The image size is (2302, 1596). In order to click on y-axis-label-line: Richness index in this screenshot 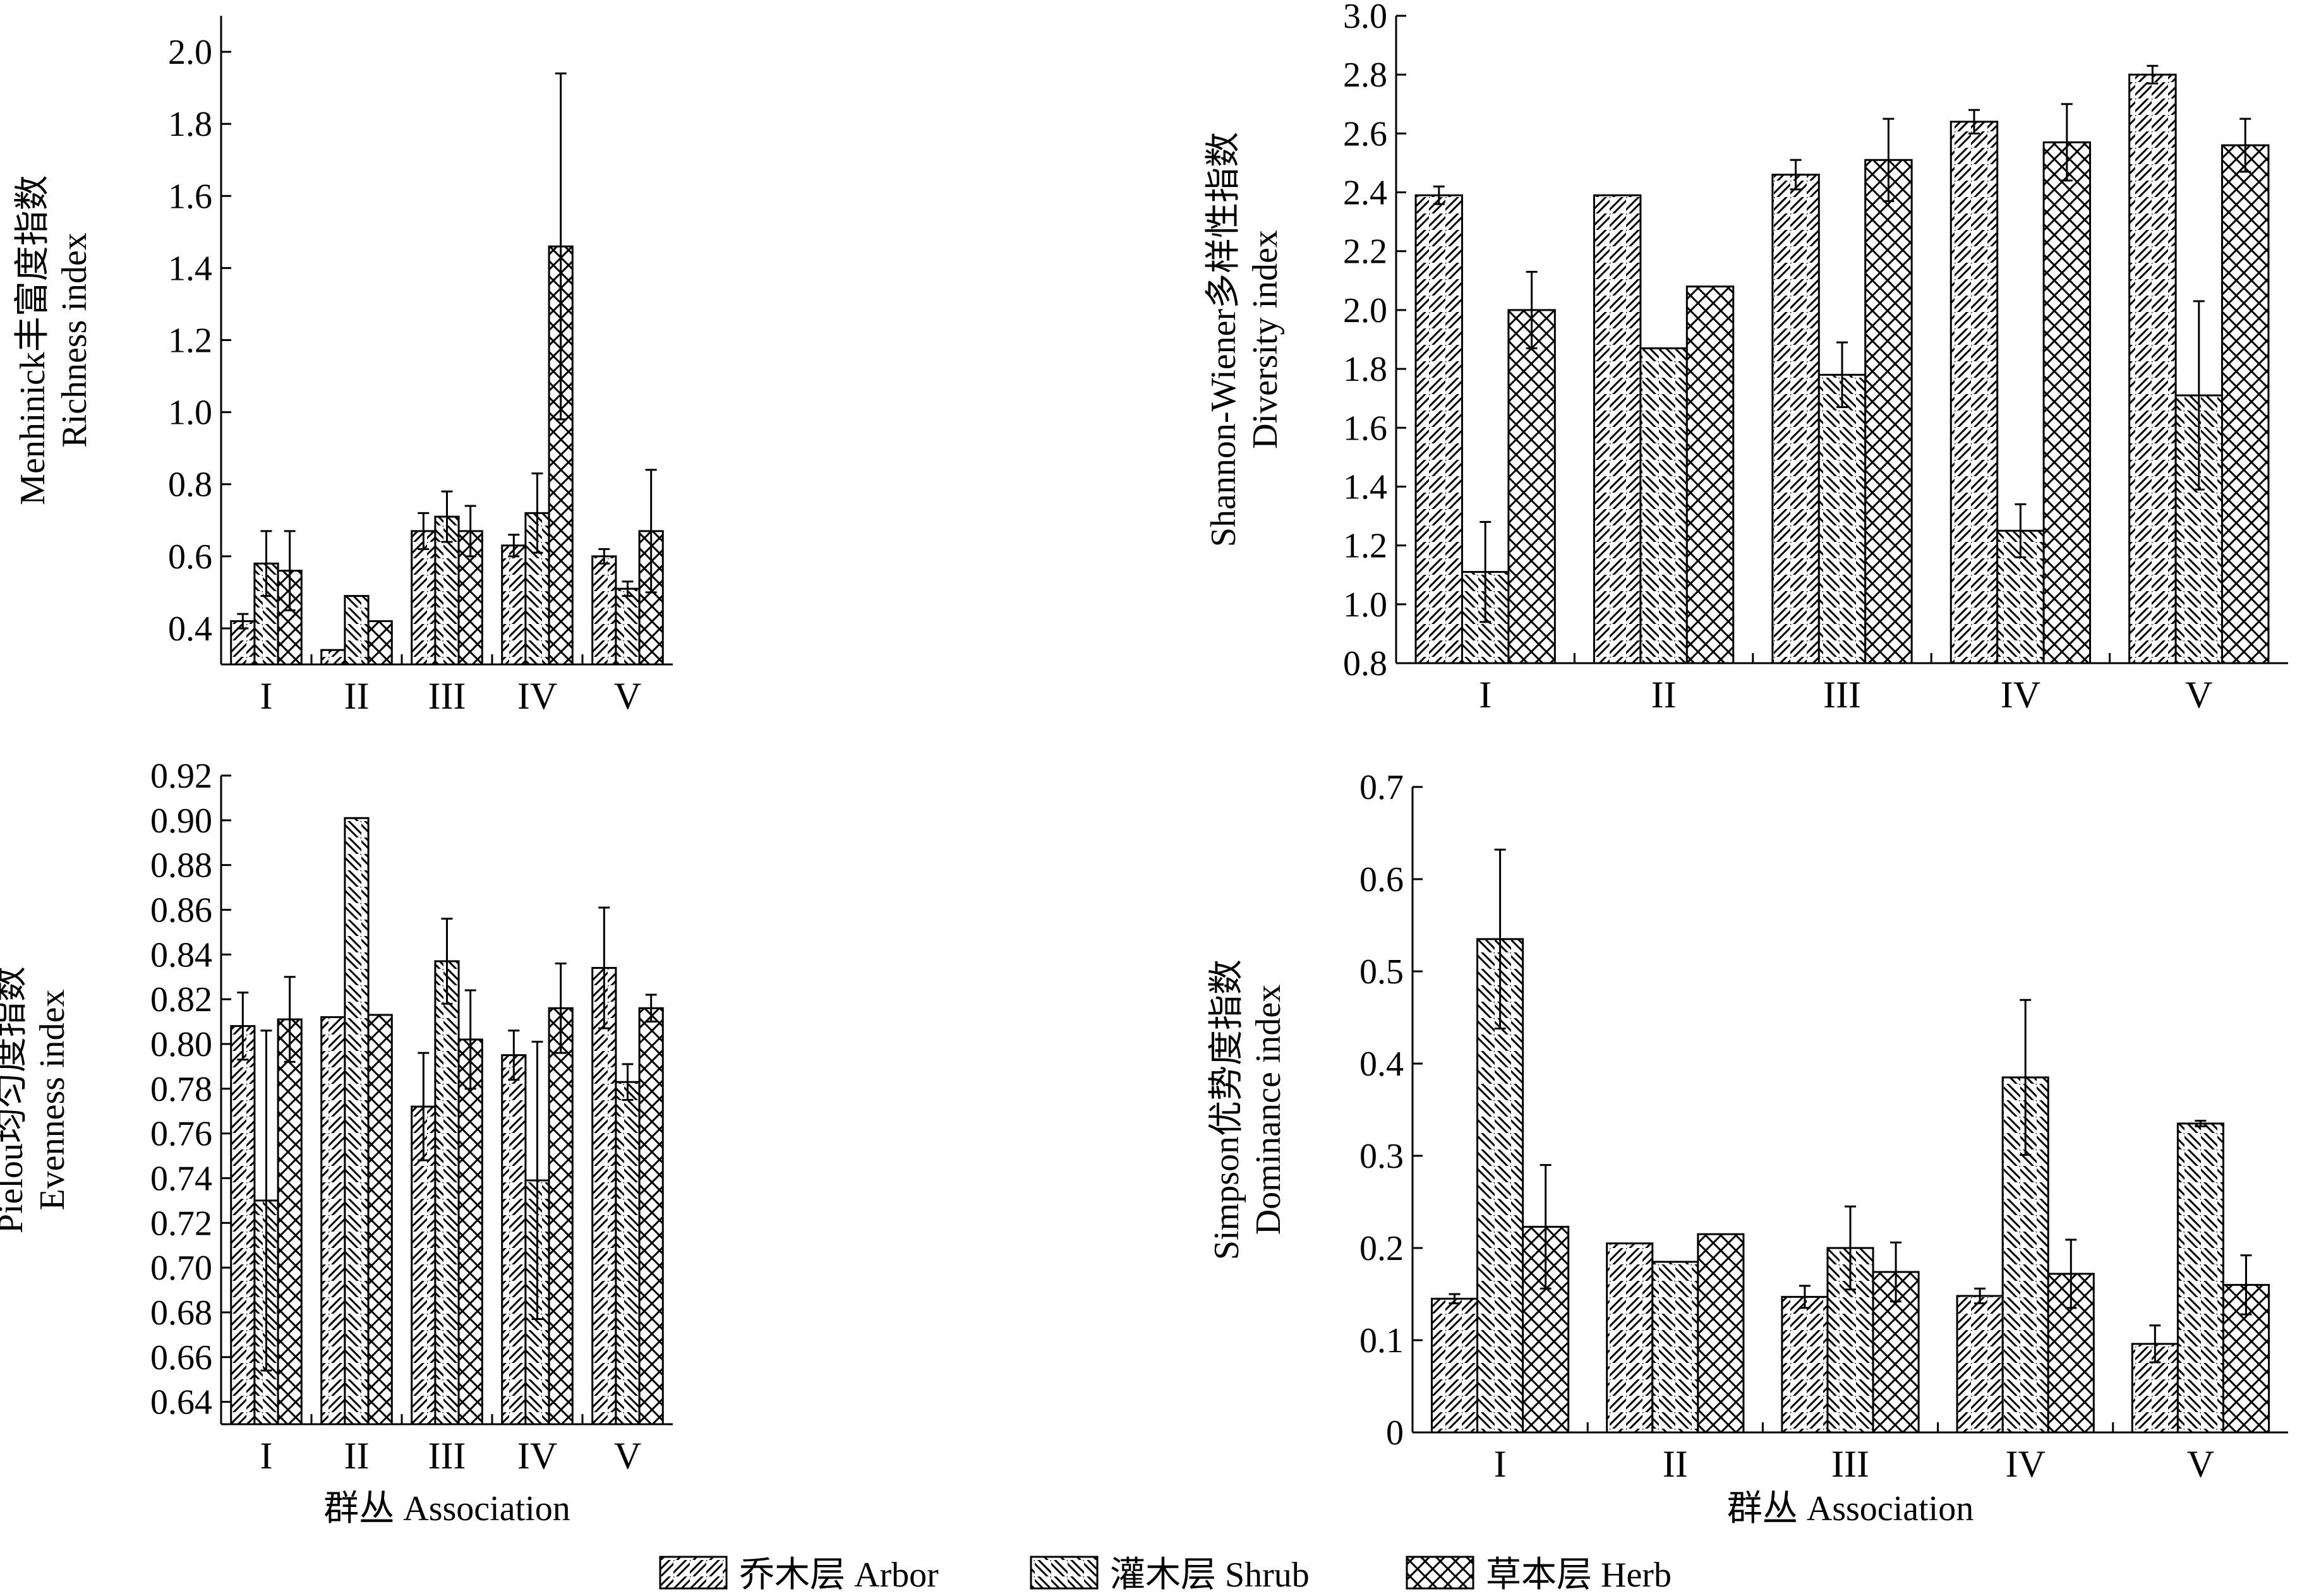, I will do `click(74, 340)`.